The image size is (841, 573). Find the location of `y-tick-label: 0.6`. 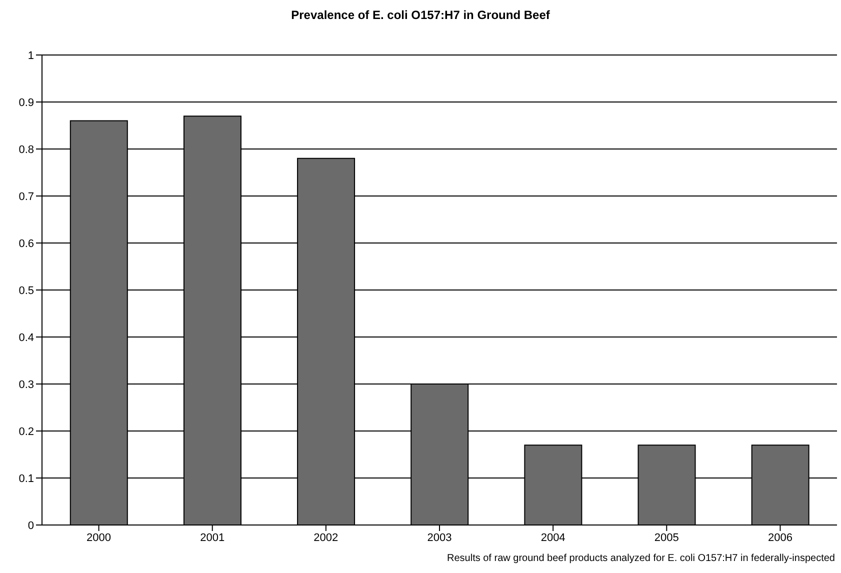

y-tick-label: 0.6 is located at coordinates (26, 244).